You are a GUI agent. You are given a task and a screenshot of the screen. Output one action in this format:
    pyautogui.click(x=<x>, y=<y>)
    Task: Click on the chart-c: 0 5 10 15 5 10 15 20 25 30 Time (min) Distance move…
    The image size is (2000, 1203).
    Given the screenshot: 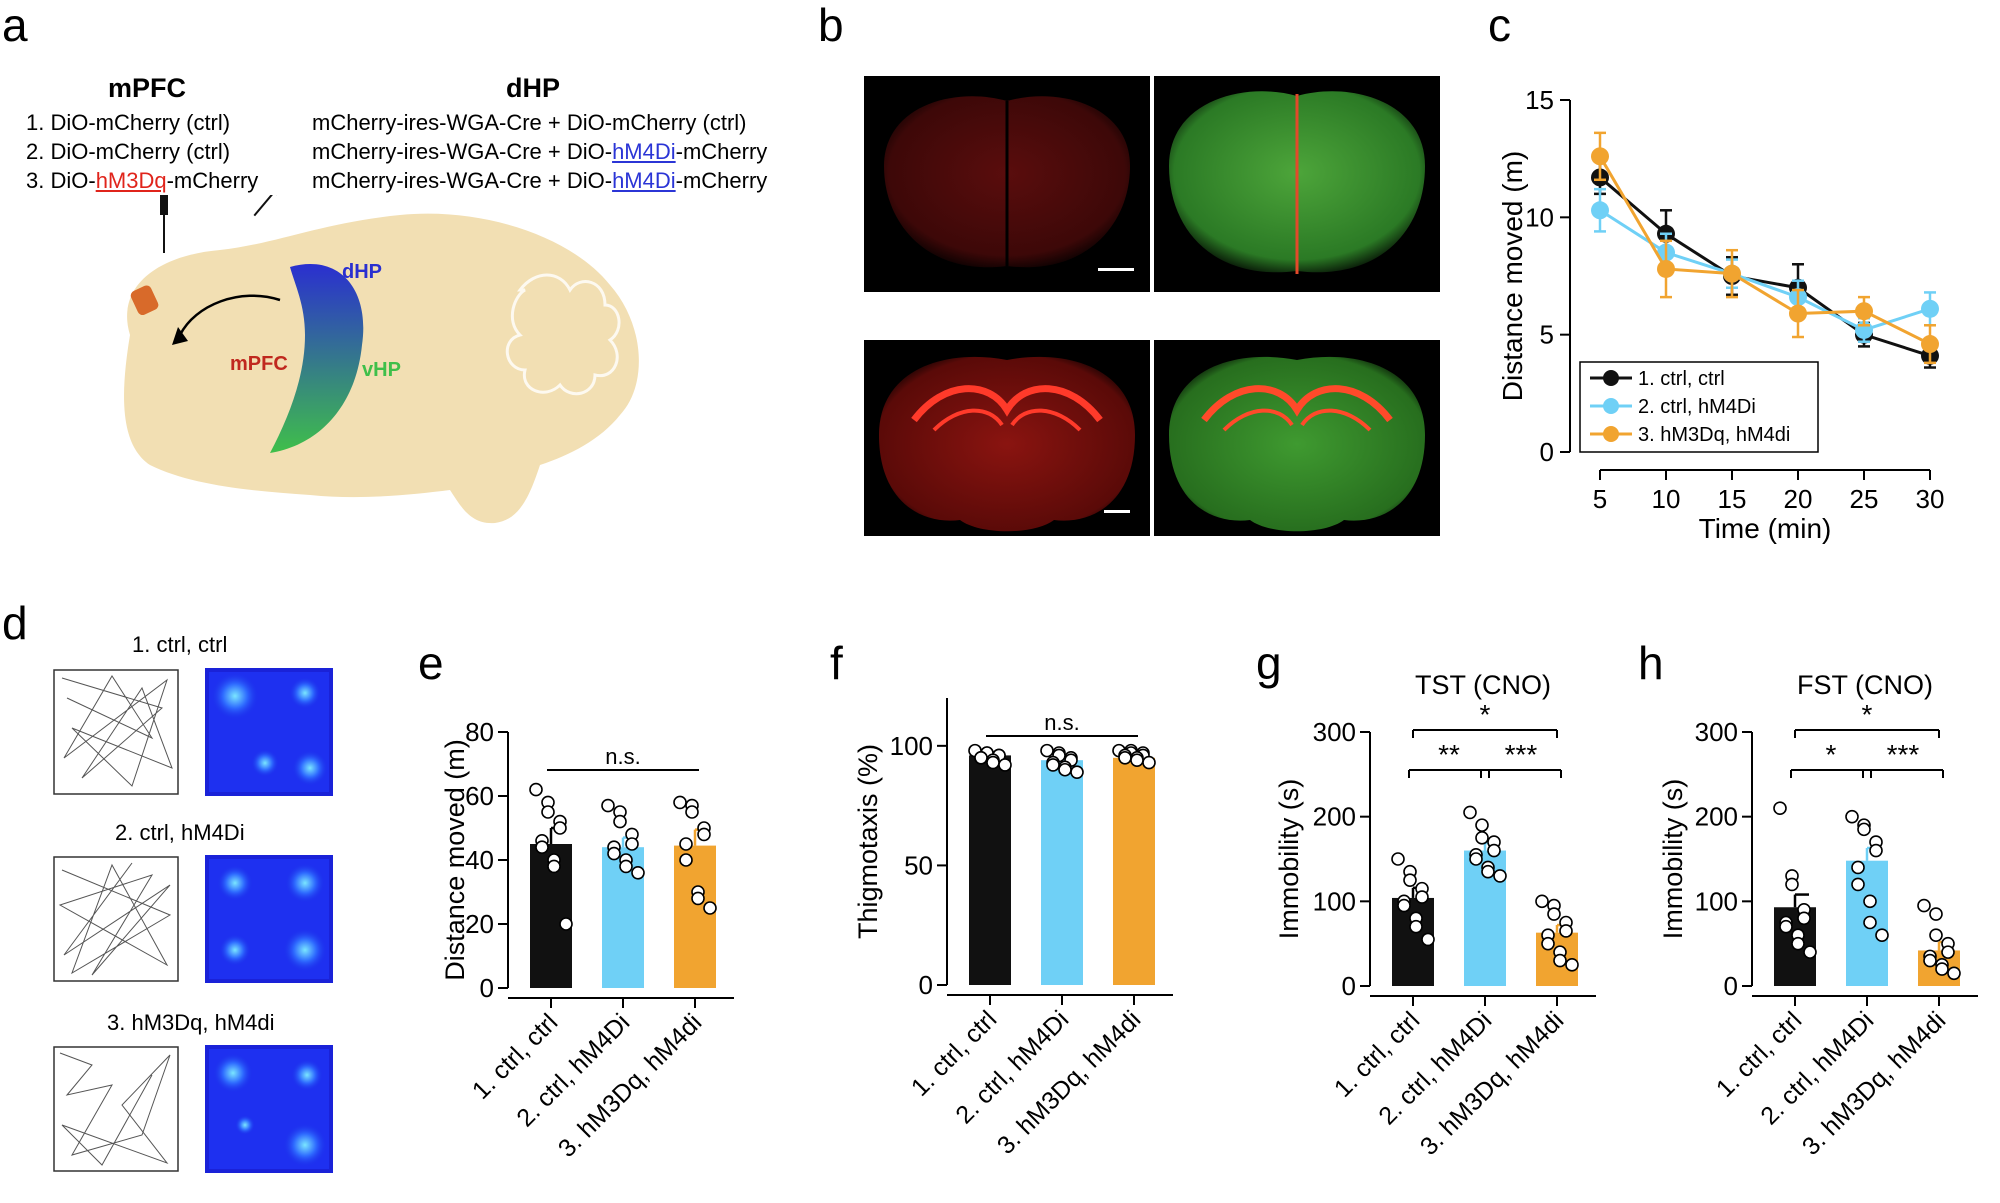 What is the action you would take?
    pyautogui.click(x=1720, y=314)
    